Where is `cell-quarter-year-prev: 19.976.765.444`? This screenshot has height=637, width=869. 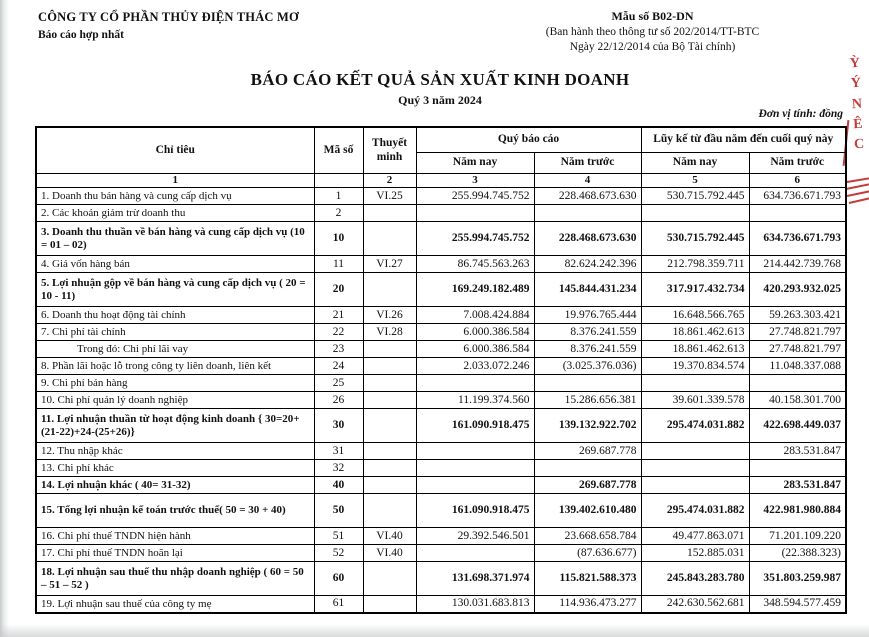 cell-quarter-year-prev: 19.976.765.444 is located at coordinates (587, 315).